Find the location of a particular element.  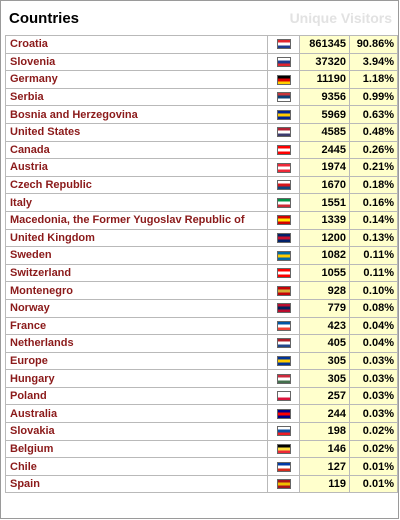

visitor-percent: 90.86% is located at coordinates (373, 44).